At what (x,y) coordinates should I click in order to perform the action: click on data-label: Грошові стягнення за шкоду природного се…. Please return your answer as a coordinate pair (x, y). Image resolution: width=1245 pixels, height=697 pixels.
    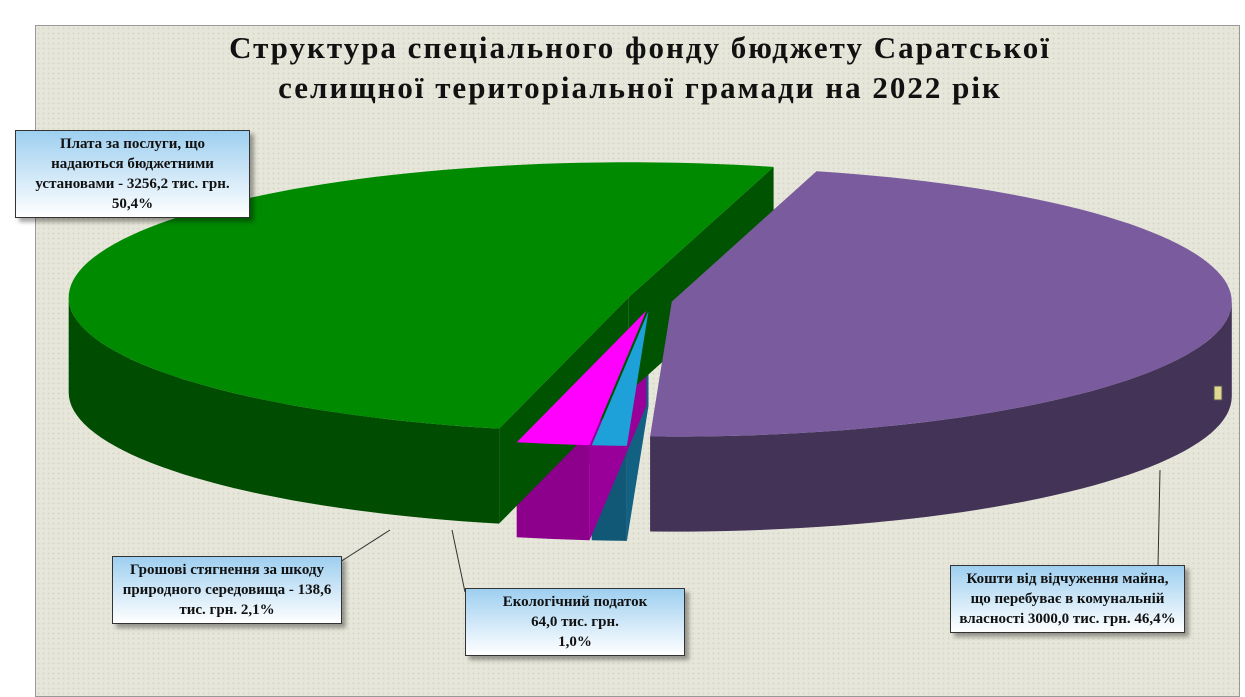
    Looking at the image, I should click on (227, 590).